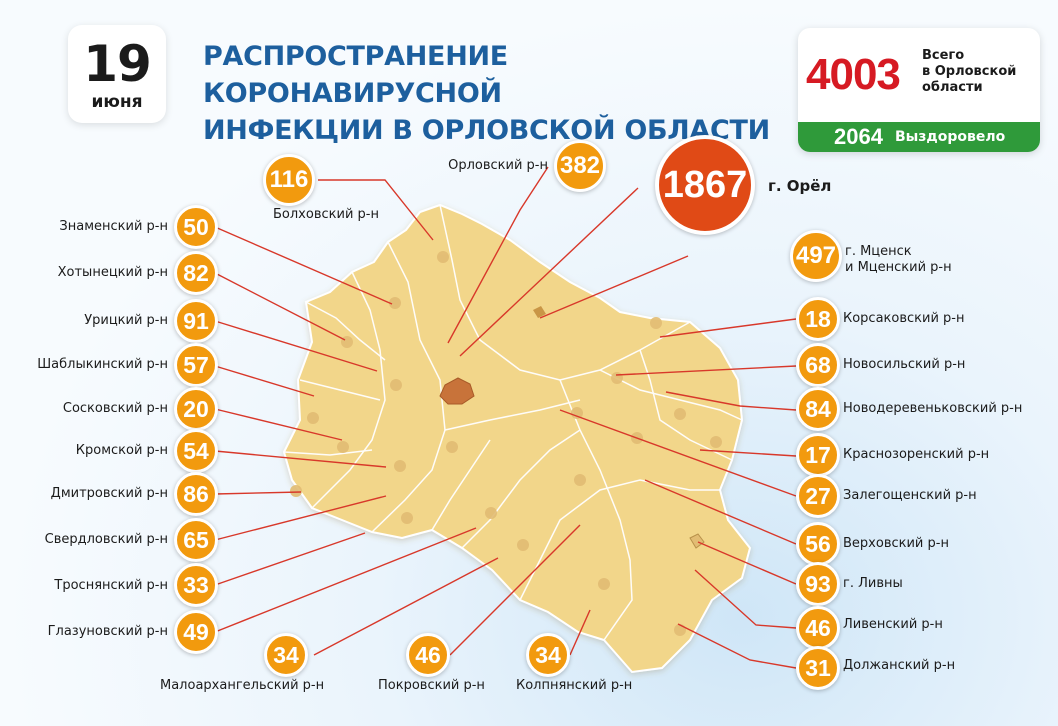  I want to click on krasnozorensky-label: Краснозоренский р-н, so click(916, 454).